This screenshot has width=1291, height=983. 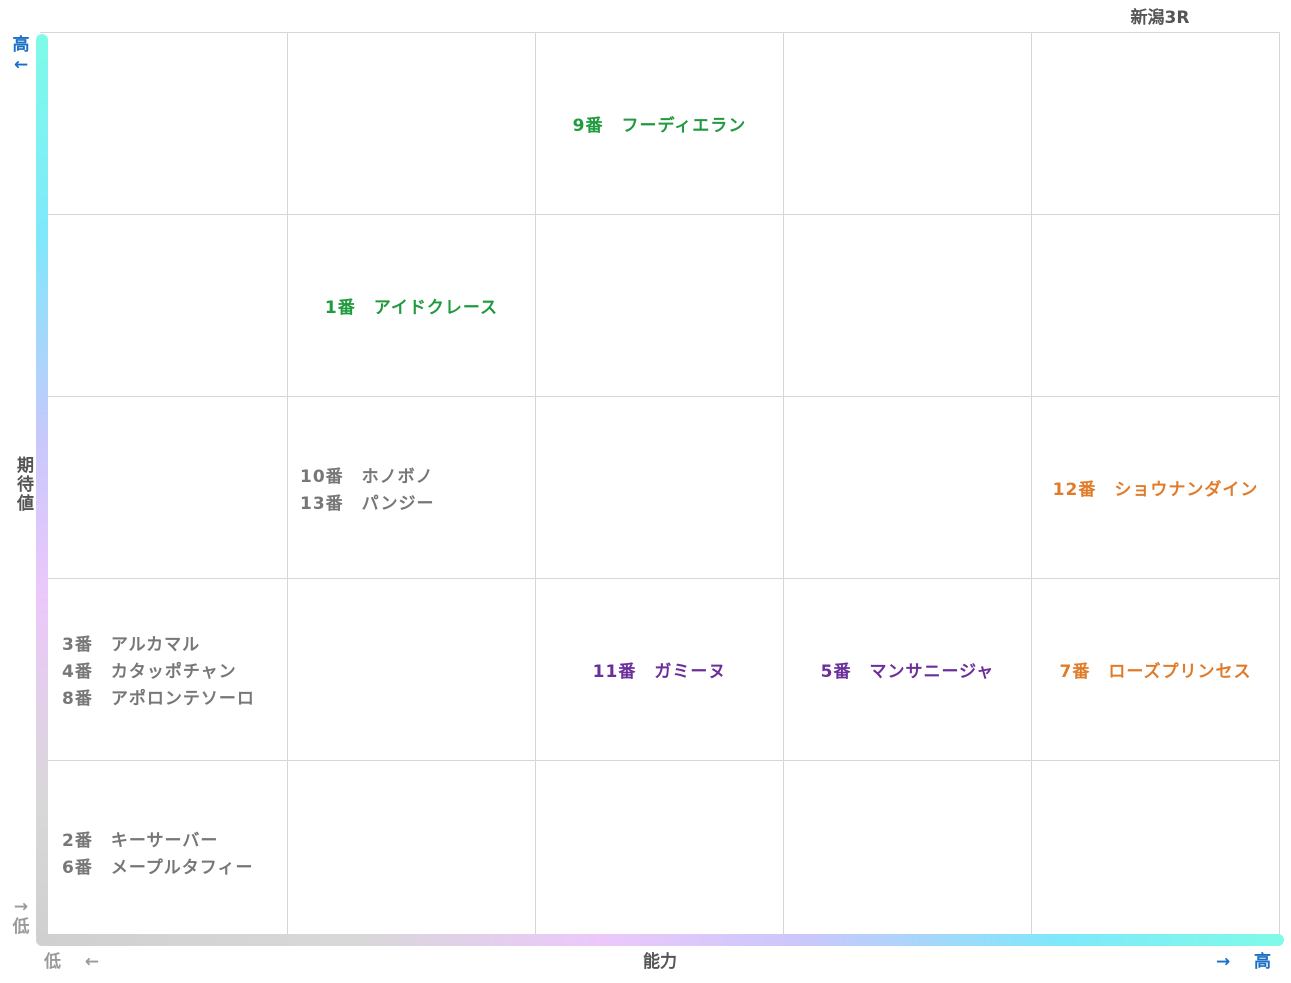 I want to click on horse-entry: 1番 アイドクレース, so click(x=411, y=308).